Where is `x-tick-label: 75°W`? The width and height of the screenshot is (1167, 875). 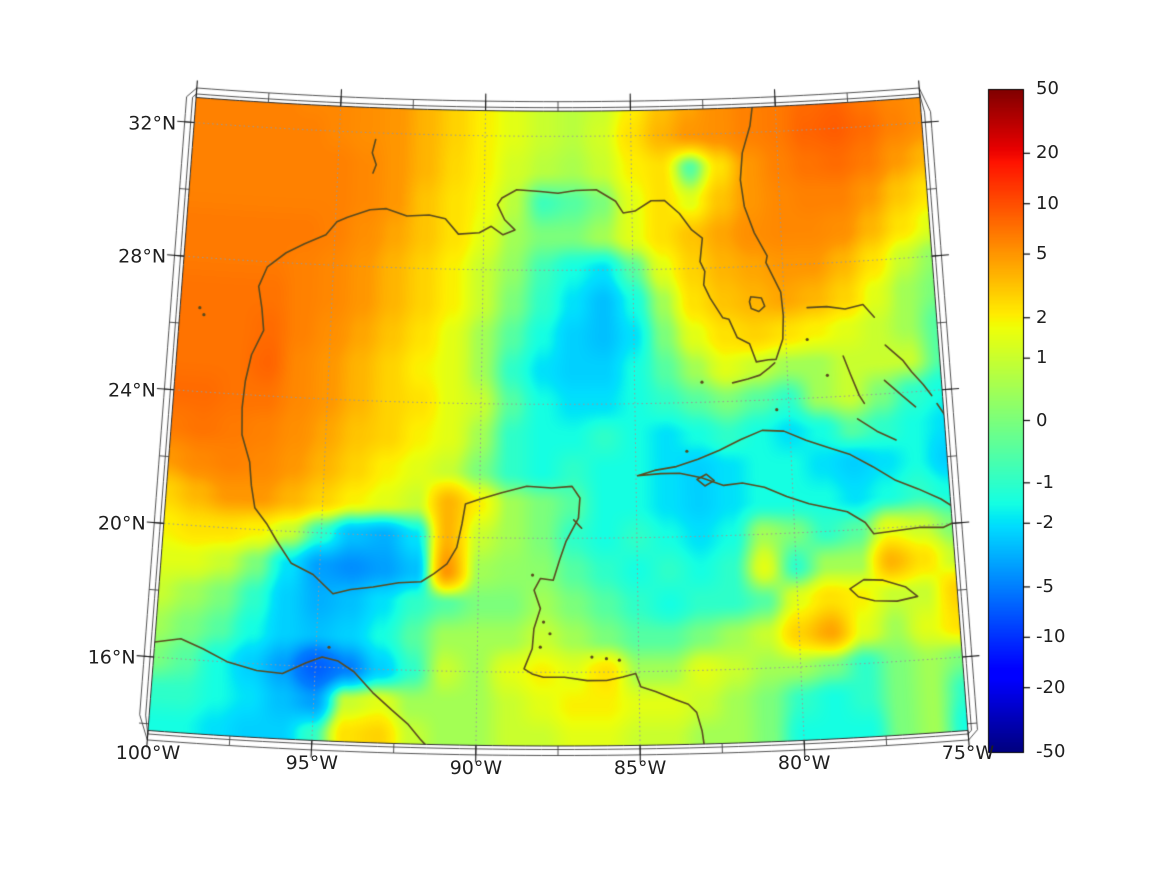 x-tick-label: 75°W is located at coordinates (968, 753).